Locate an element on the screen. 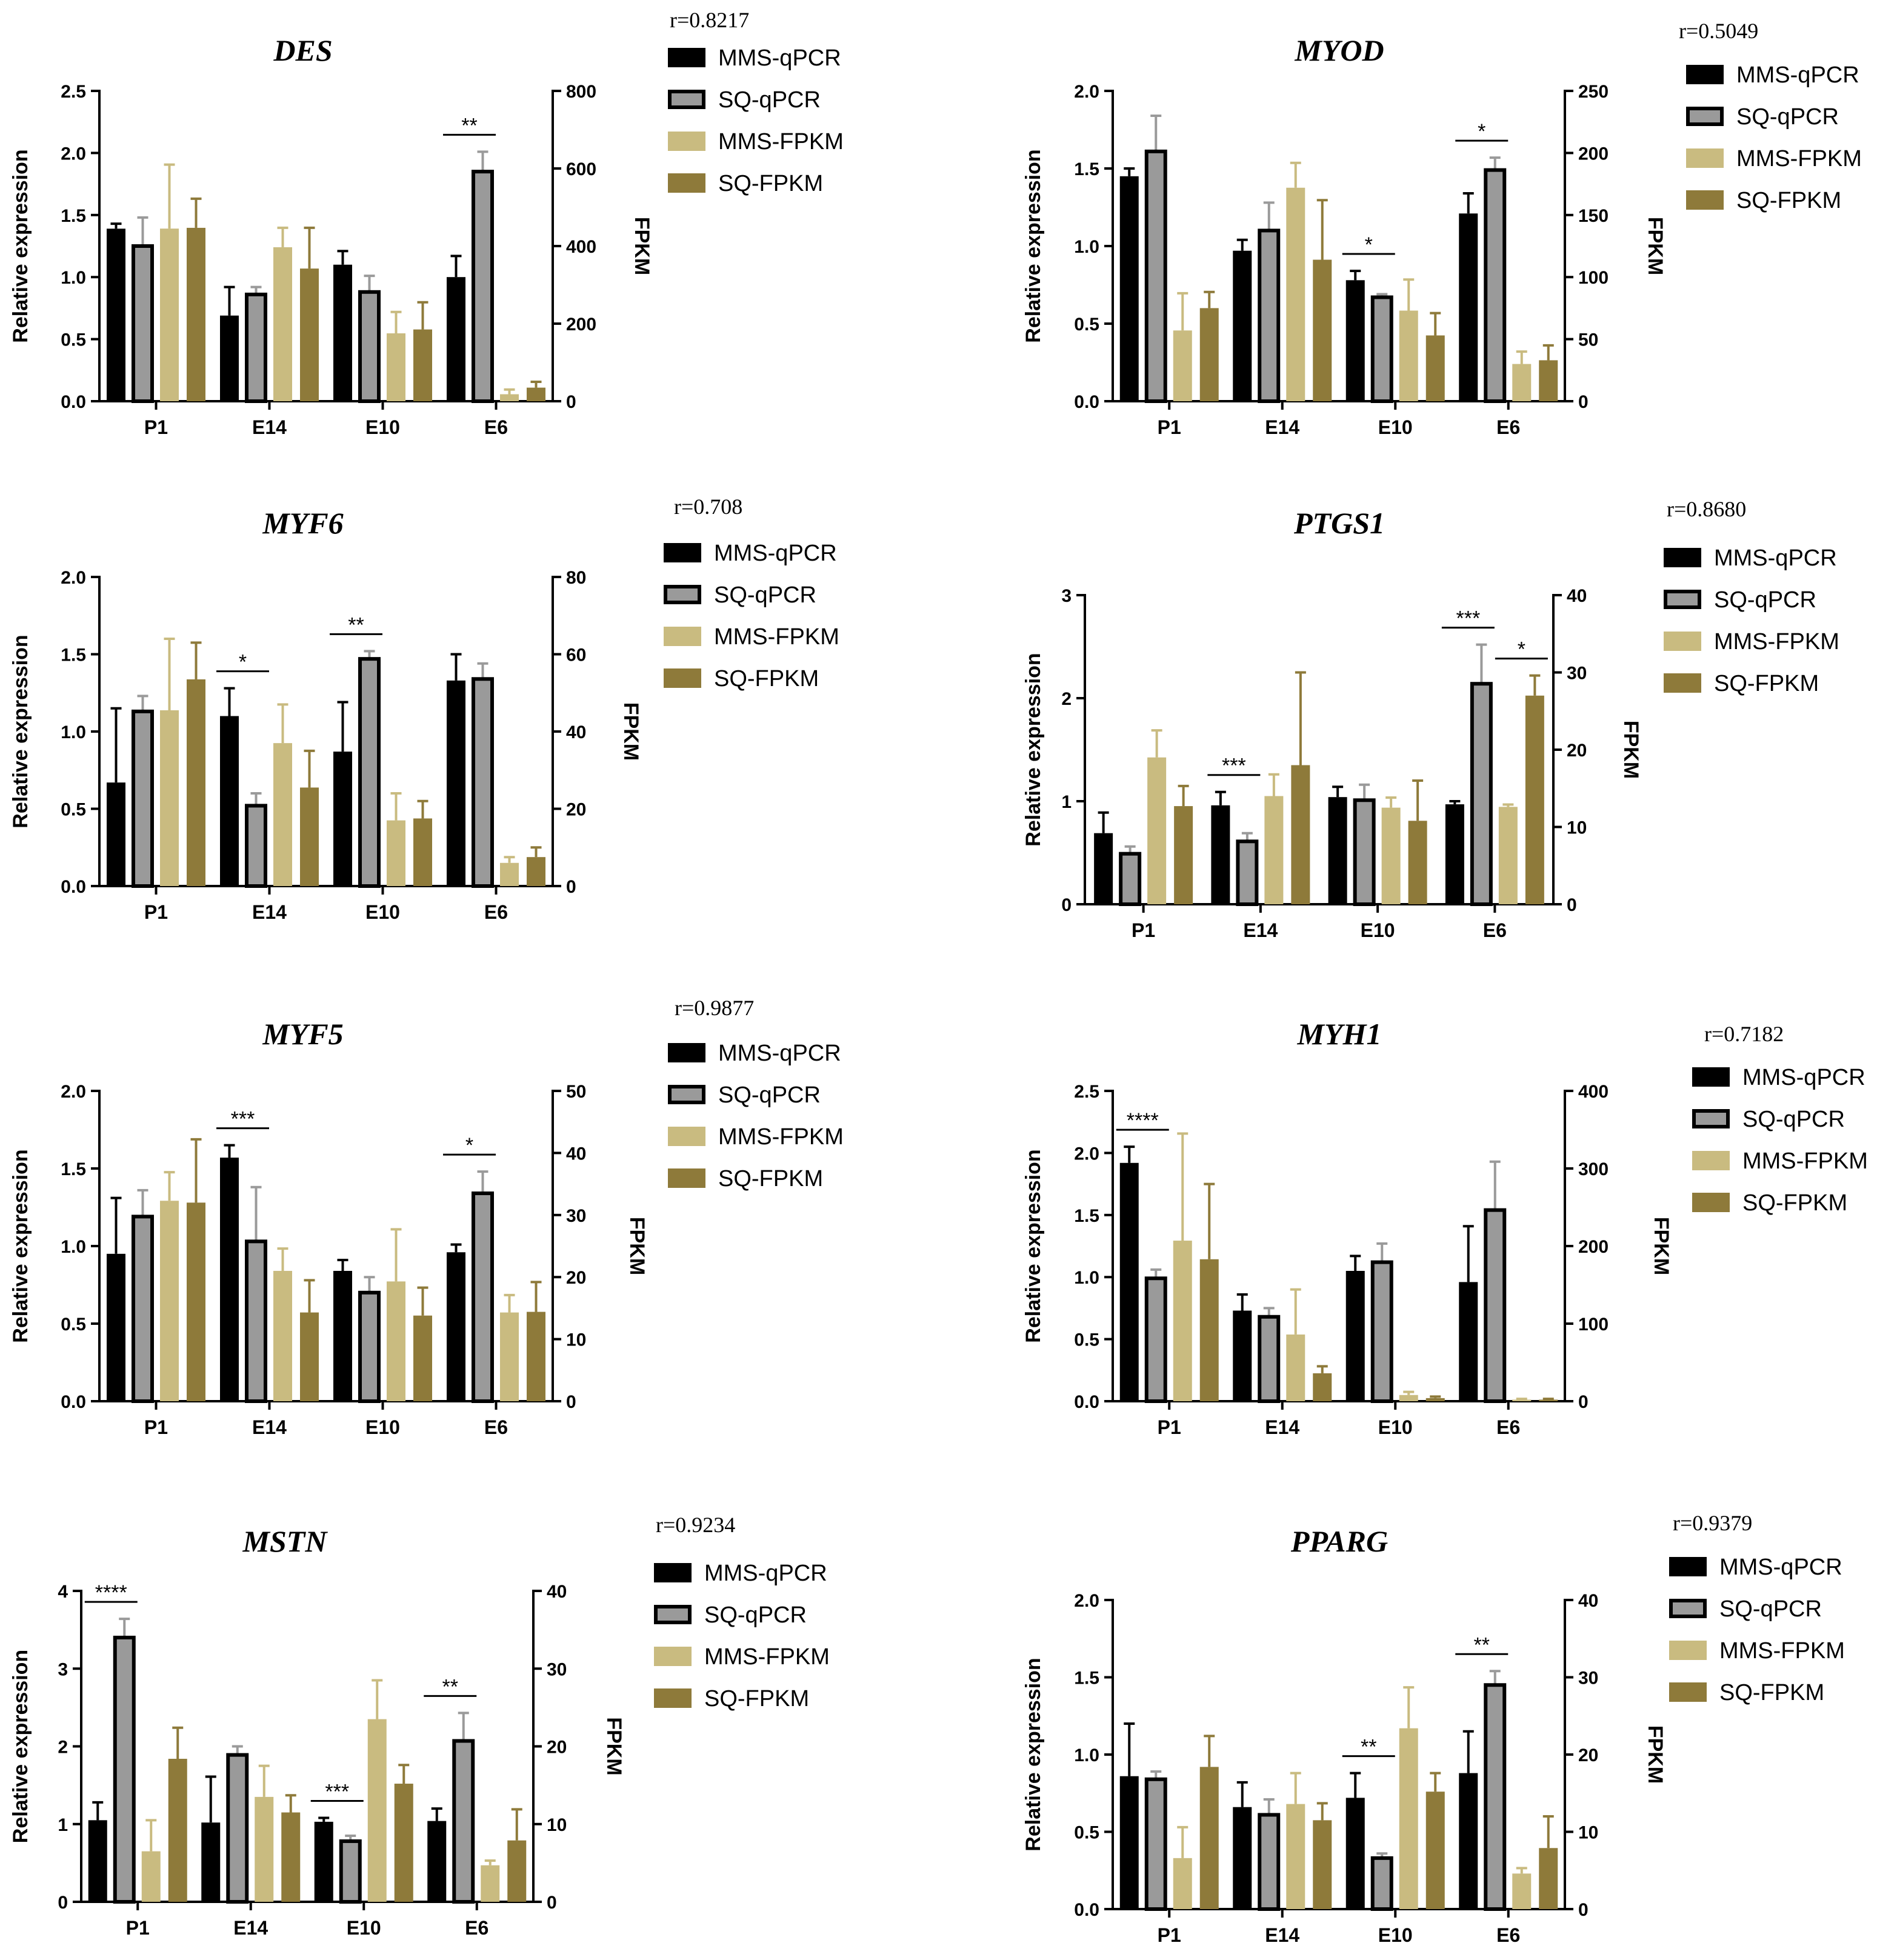 The width and height of the screenshot is (1897, 1960). y-tick-label: 2.0 is located at coordinates (1086, 1601).